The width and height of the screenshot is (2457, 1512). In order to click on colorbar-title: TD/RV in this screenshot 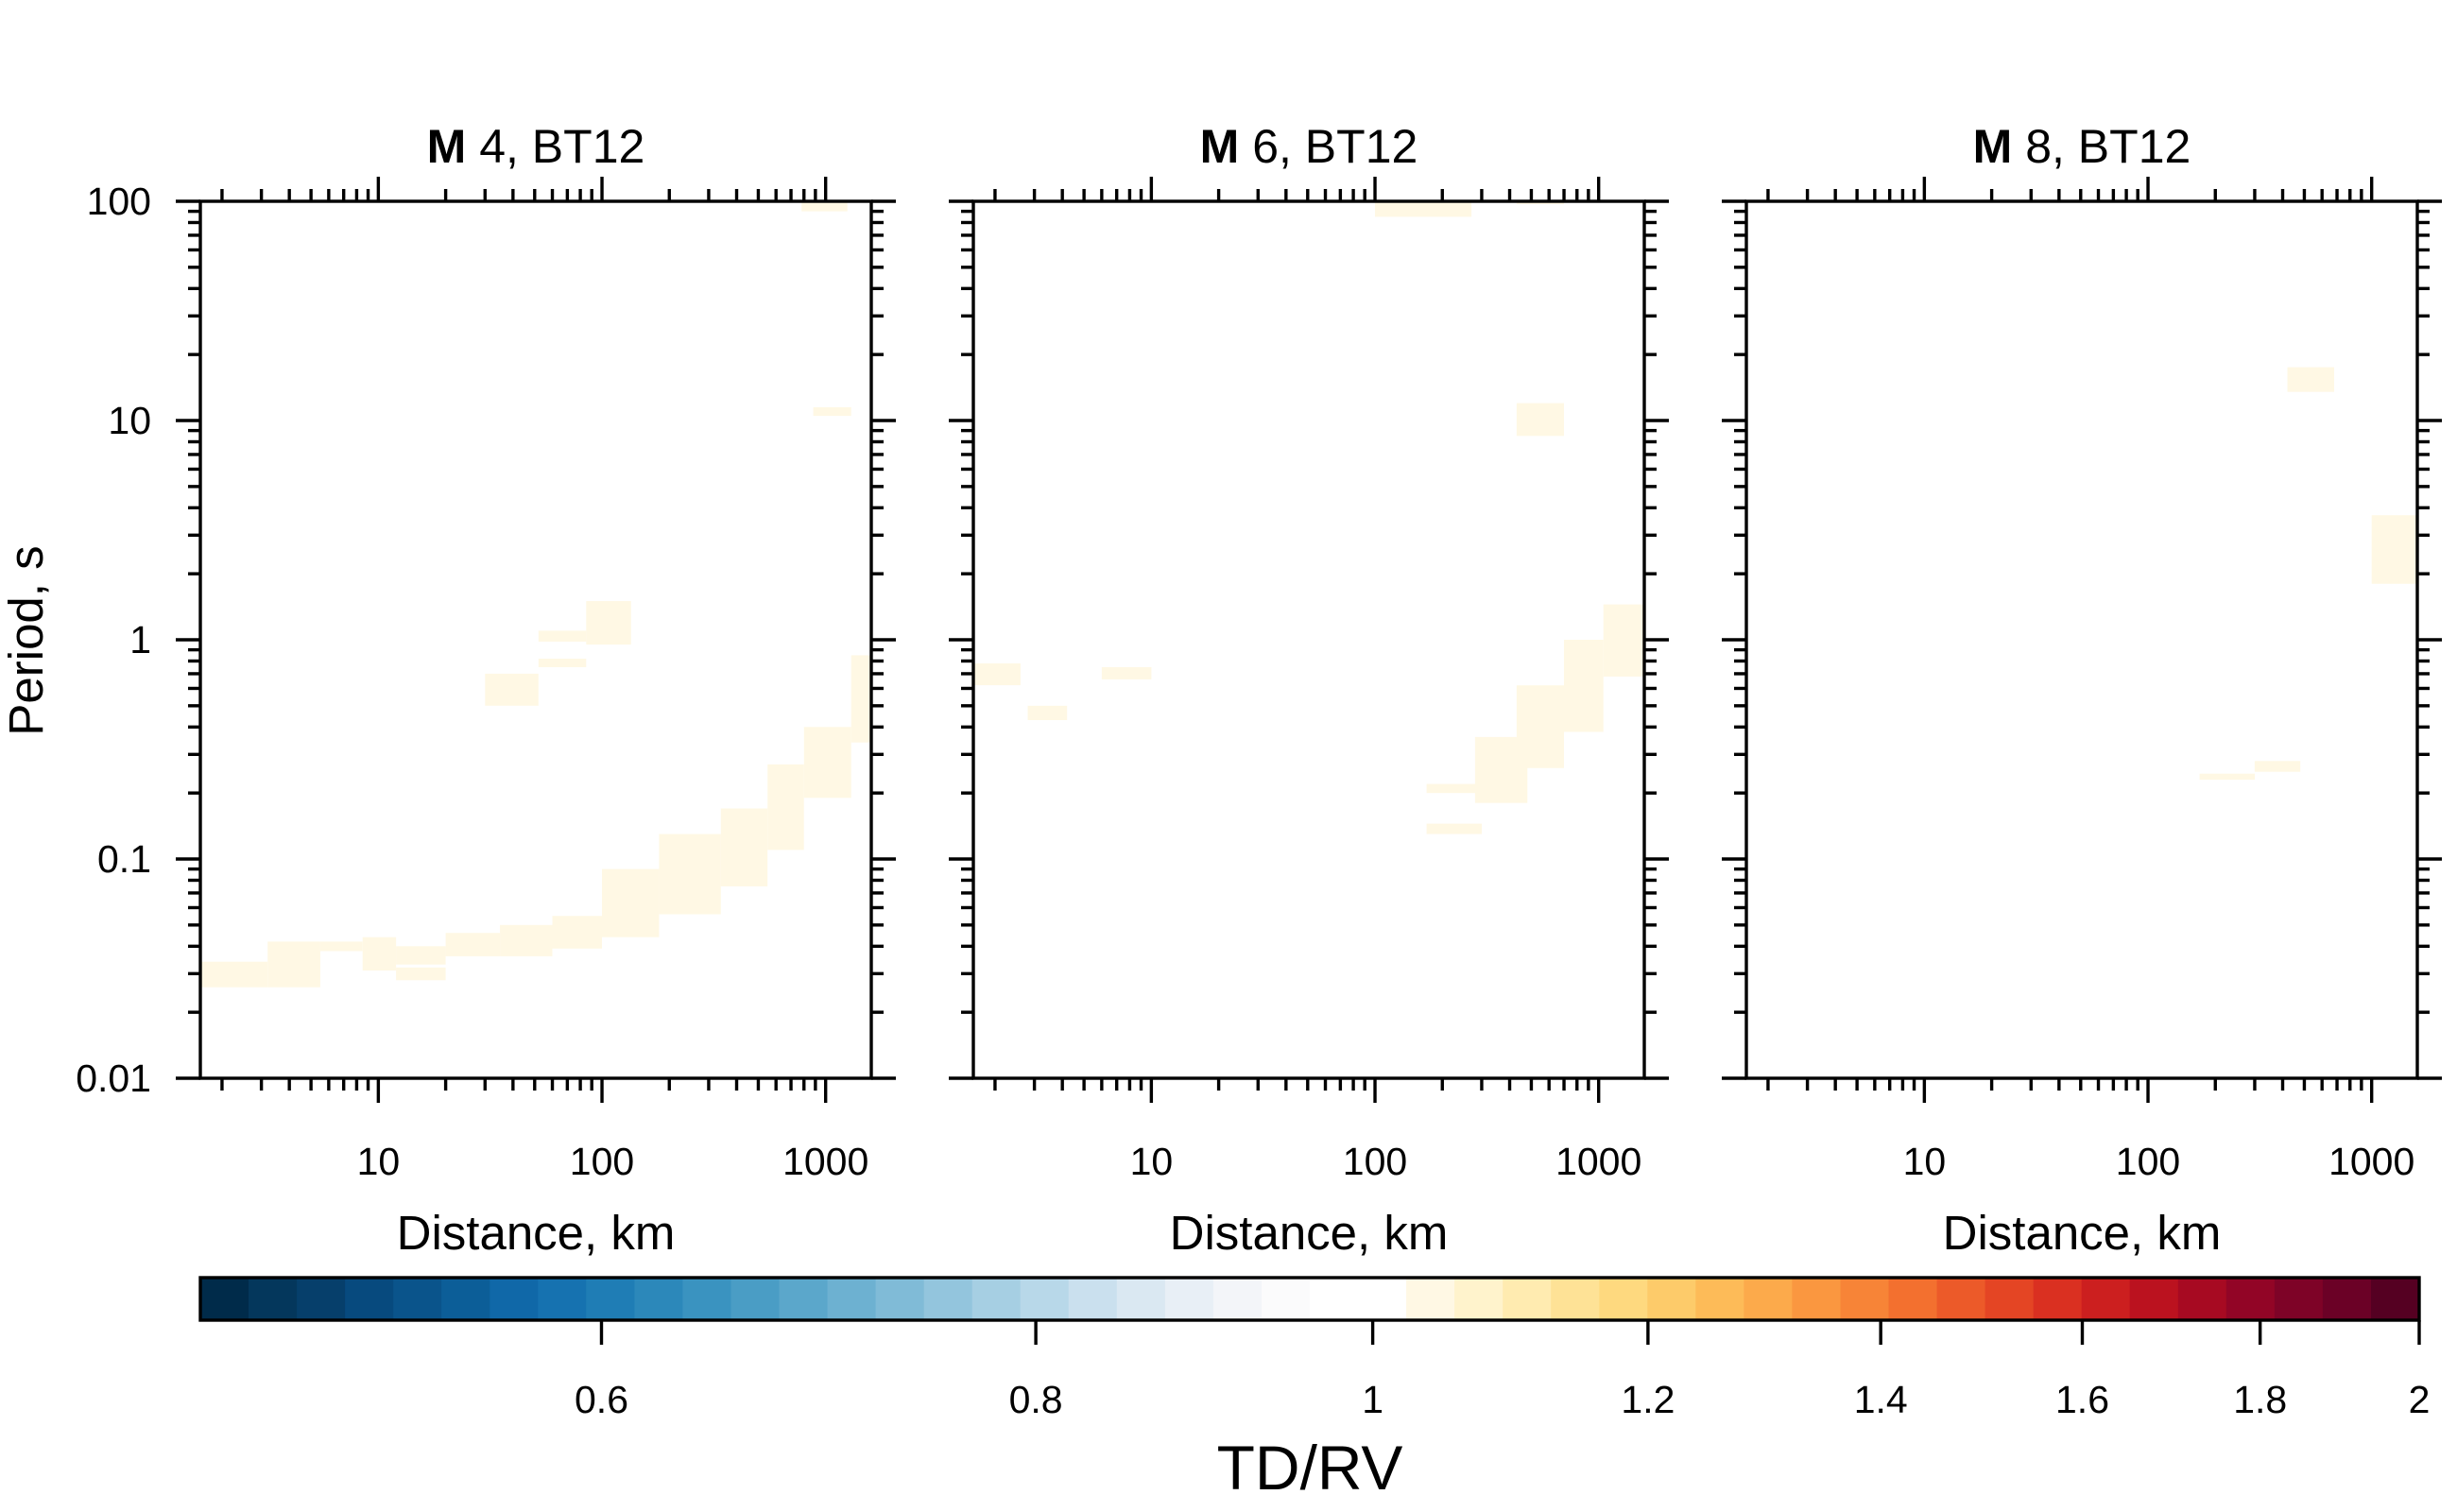, I will do `click(1310, 1468)`.